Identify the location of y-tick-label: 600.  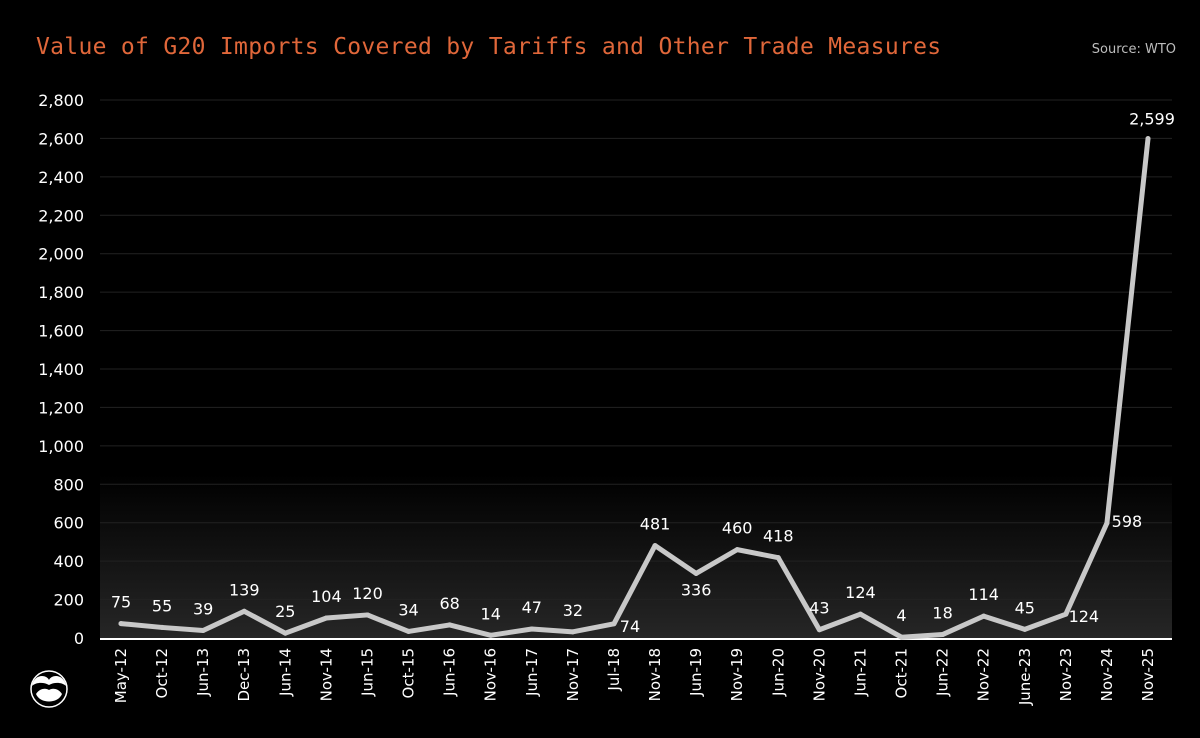
(68, 523).